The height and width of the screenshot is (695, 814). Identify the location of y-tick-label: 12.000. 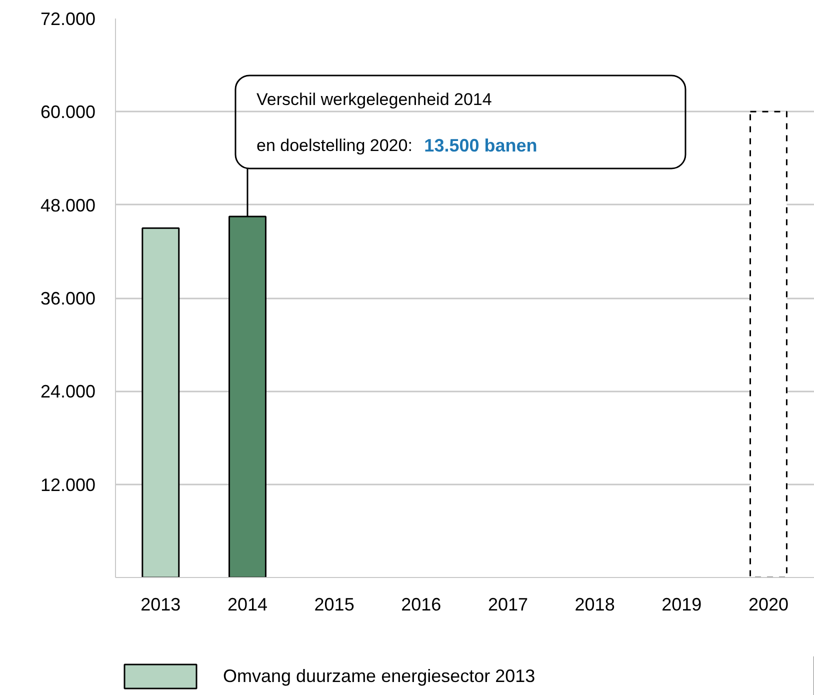
(68, 484).